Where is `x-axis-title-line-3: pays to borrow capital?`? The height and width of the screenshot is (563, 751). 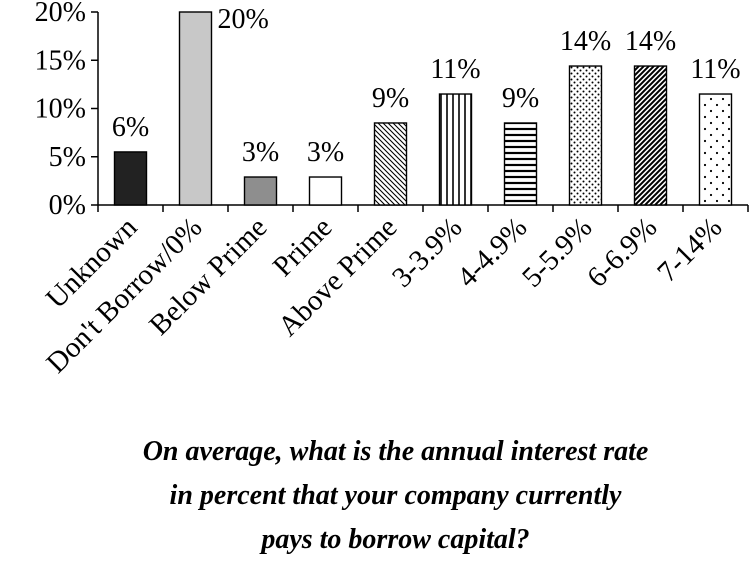
x-axis-title-line-3: pays to borrow capital? is located at coordinates (395, 539).